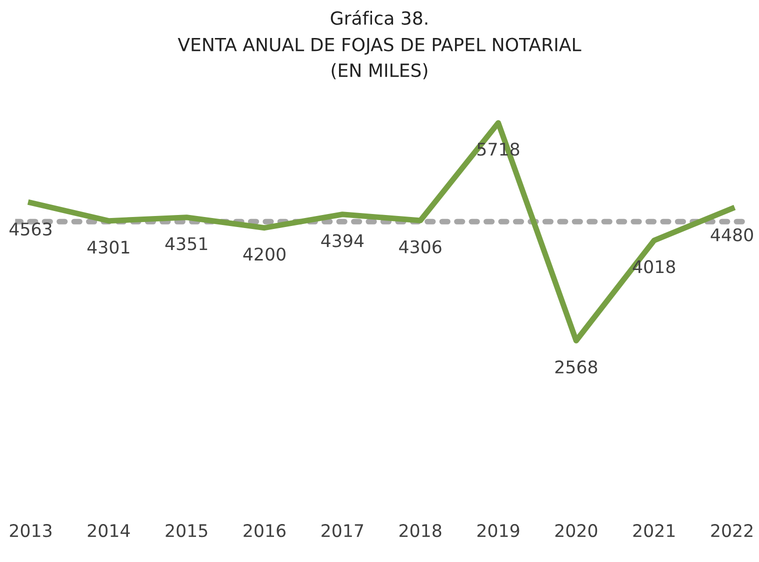 This screenshot has width=759, height=562. Describe the element at coordinates (187, 531) in the screenshot. I see `x-tick-label: 2015` at that location.